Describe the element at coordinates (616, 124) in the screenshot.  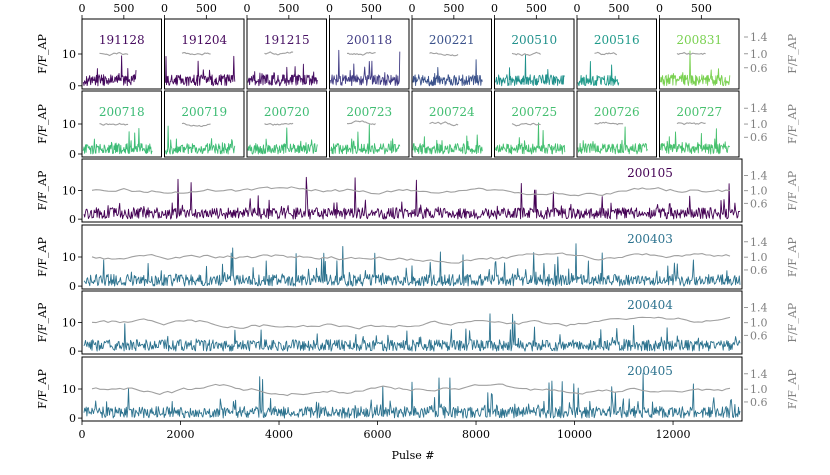
I see `small-panel-200726: 200726` at that location.